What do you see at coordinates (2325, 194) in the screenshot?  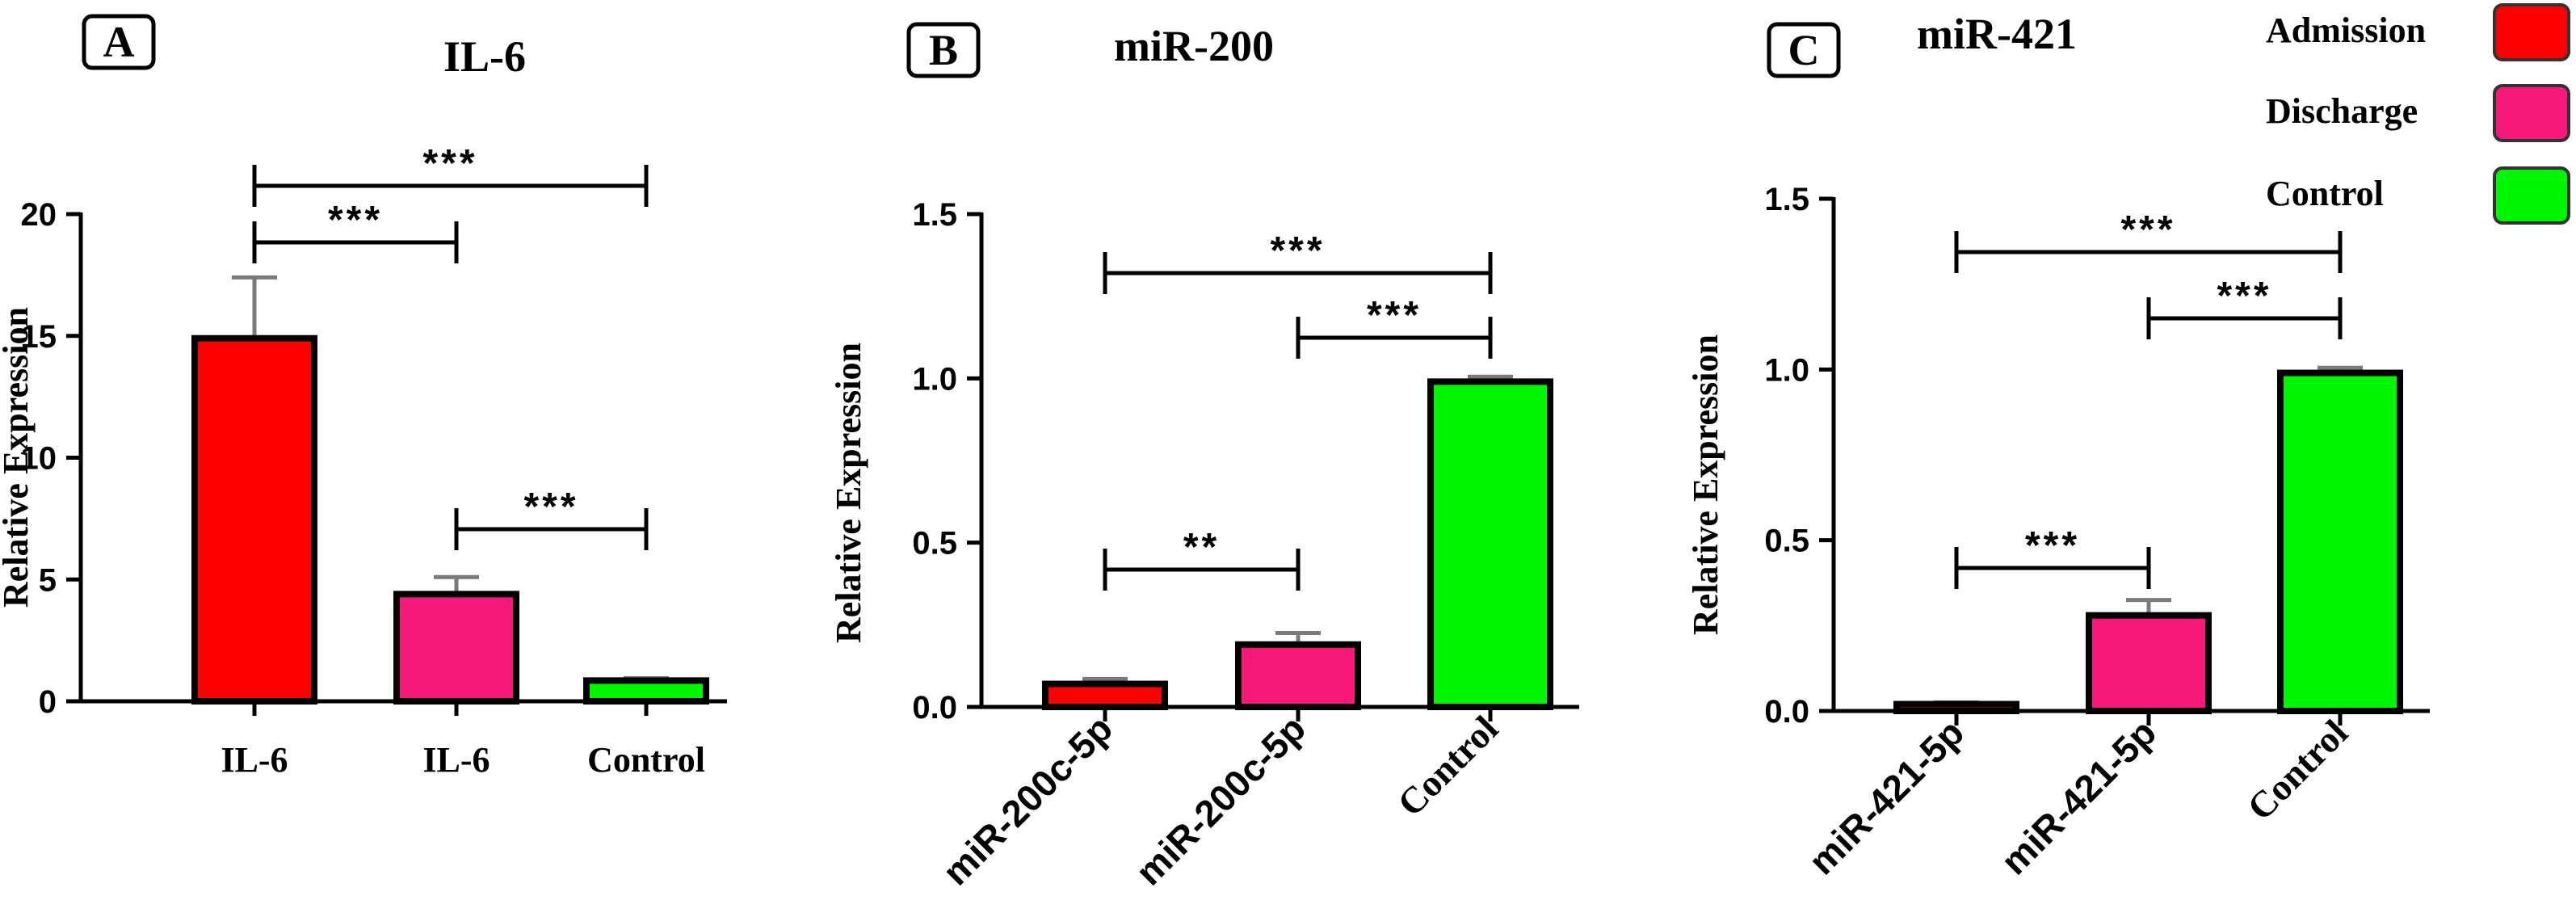 I see `legend-label: Control` at bounding box center [2325, 194].